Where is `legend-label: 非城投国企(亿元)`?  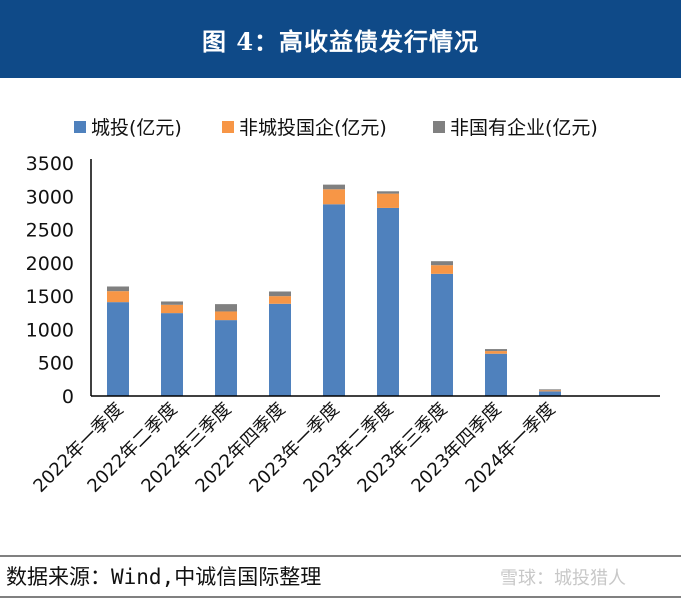 legend-label: 非城投国企(亿元) is located at coordinates (313, 128).